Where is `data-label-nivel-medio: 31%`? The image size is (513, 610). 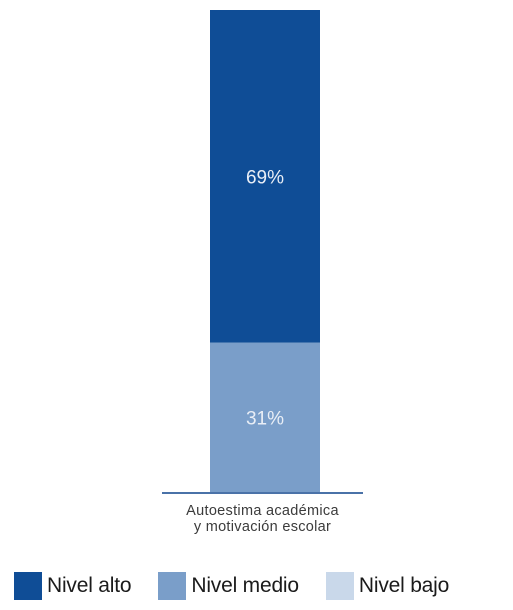 data-label-nivel-medio: 31% is located at coordinates (265, 418).